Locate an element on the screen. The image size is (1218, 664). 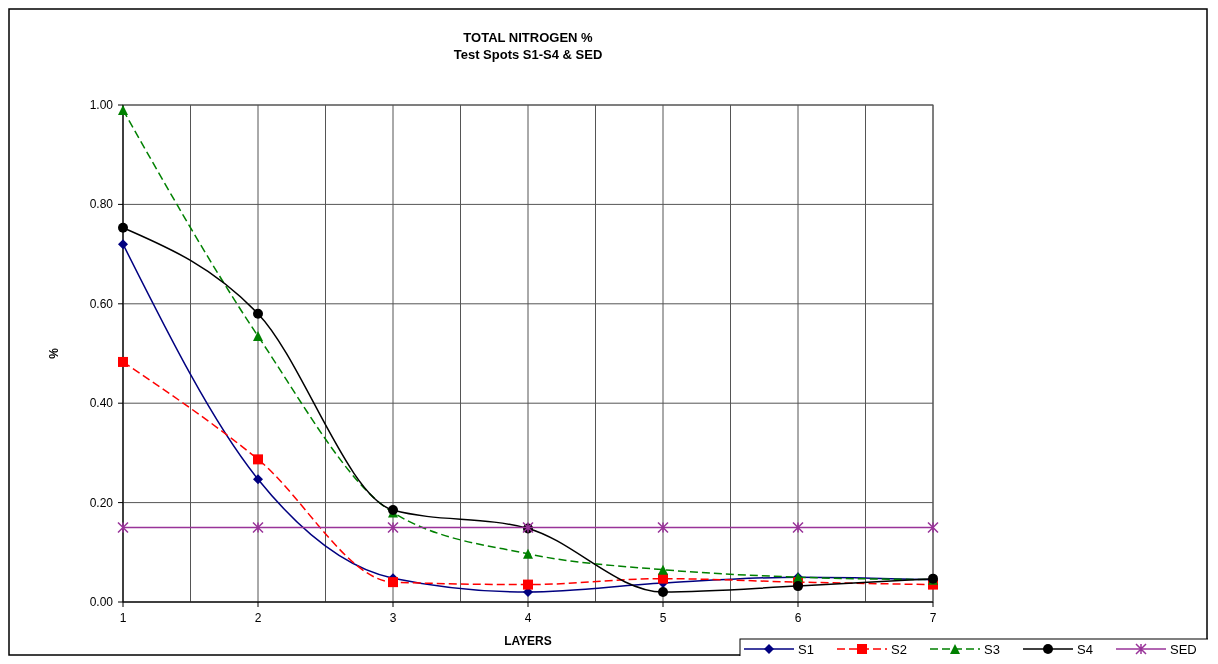
y-tick-label: 0.80 is located at coordinates (101, 204).